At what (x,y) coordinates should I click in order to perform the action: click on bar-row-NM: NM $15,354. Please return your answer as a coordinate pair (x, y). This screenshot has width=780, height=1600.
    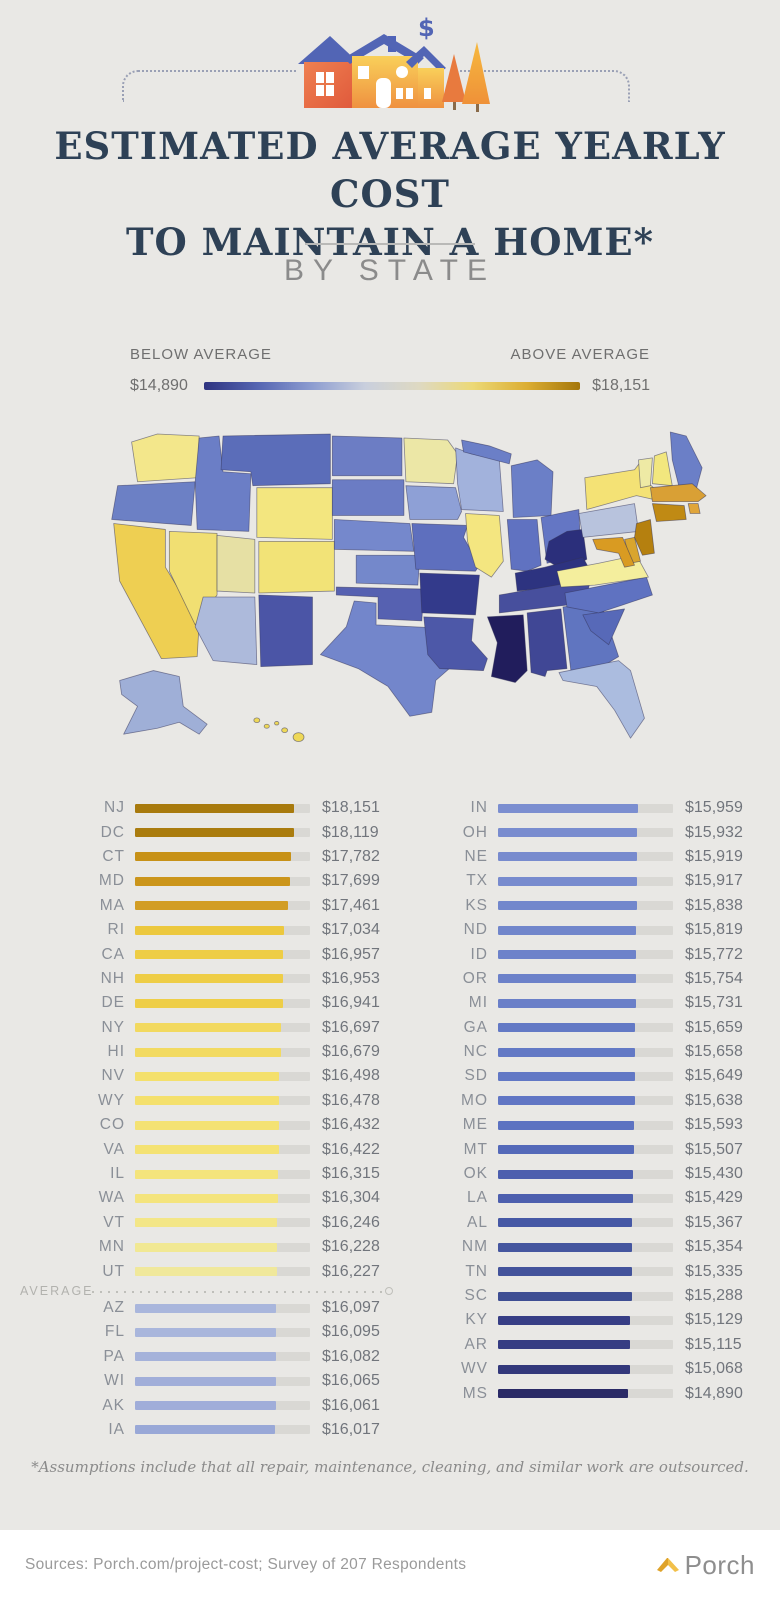
    Looking at the image, I should click on (601, 1247).